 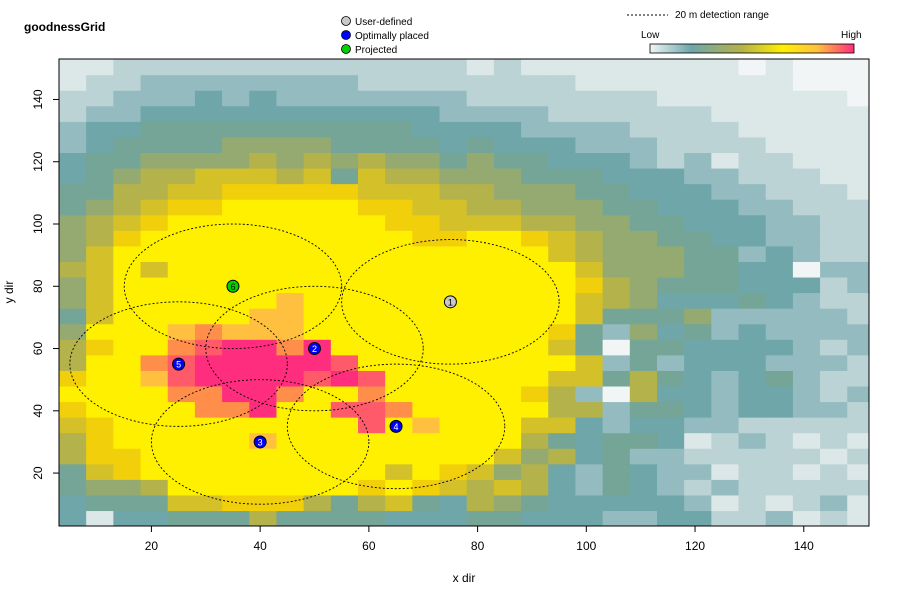 What do you see at coordinates (260, 442) in the screenshot?
I see `receiver-label: 3` at bounding box center [260, 442].